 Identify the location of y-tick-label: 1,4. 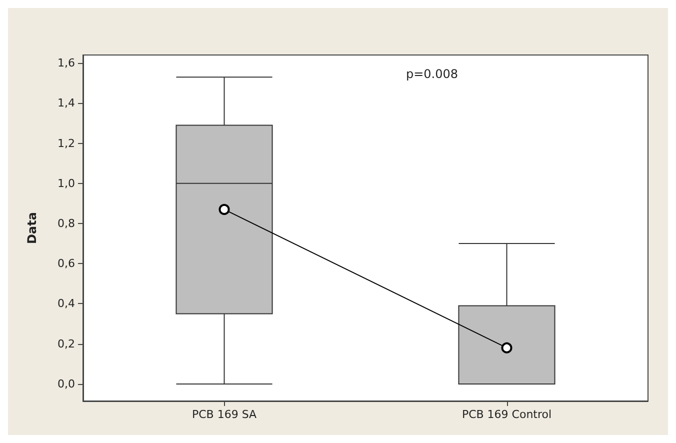
(66, 103).